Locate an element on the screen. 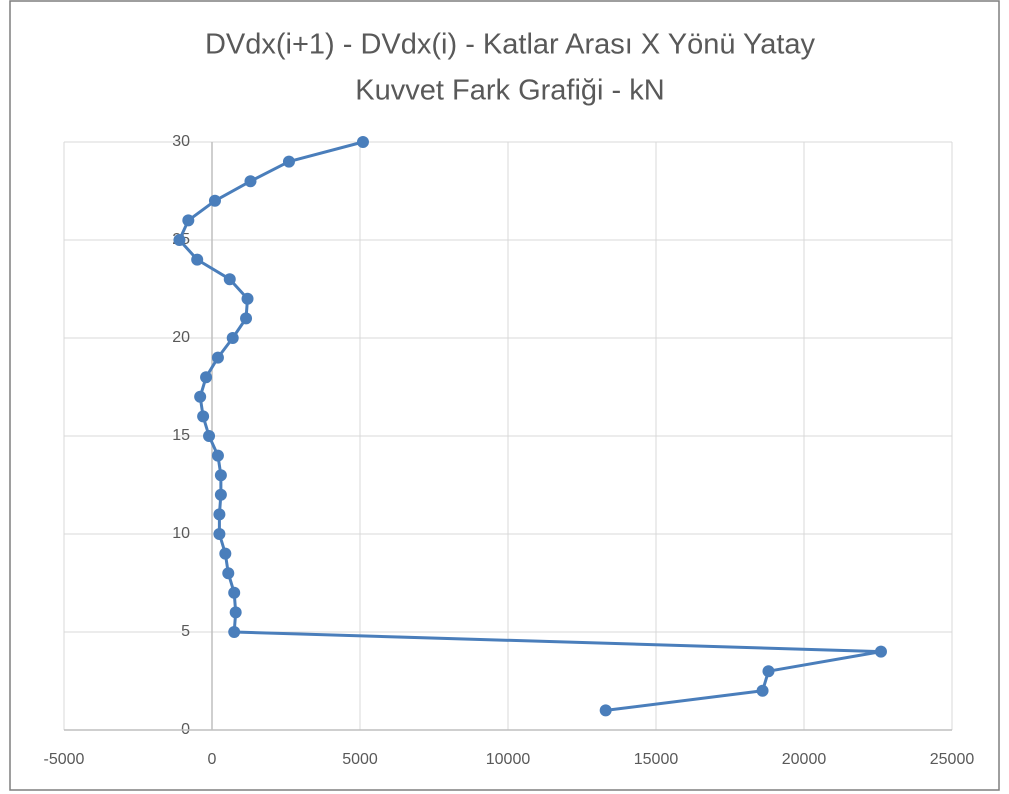  x-tick-label: 5000 is located at coordinates (360, 759).